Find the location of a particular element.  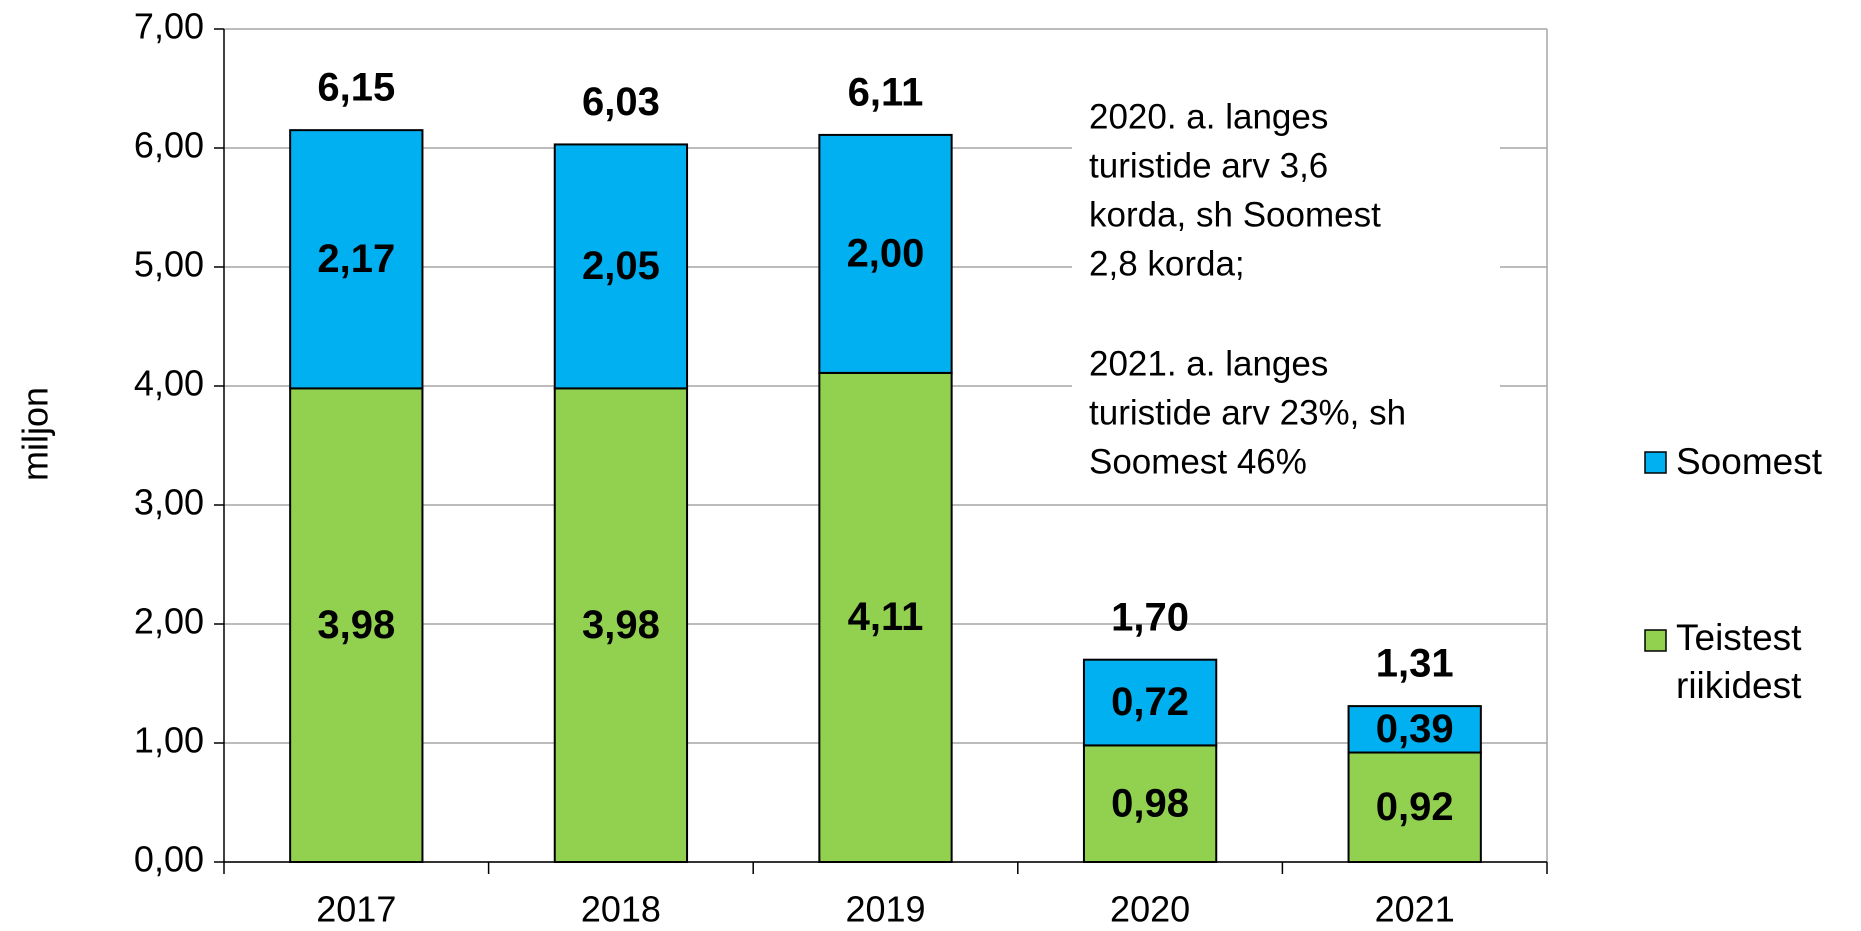

total-label: 1,31 is located at coordinates (1415, 664).